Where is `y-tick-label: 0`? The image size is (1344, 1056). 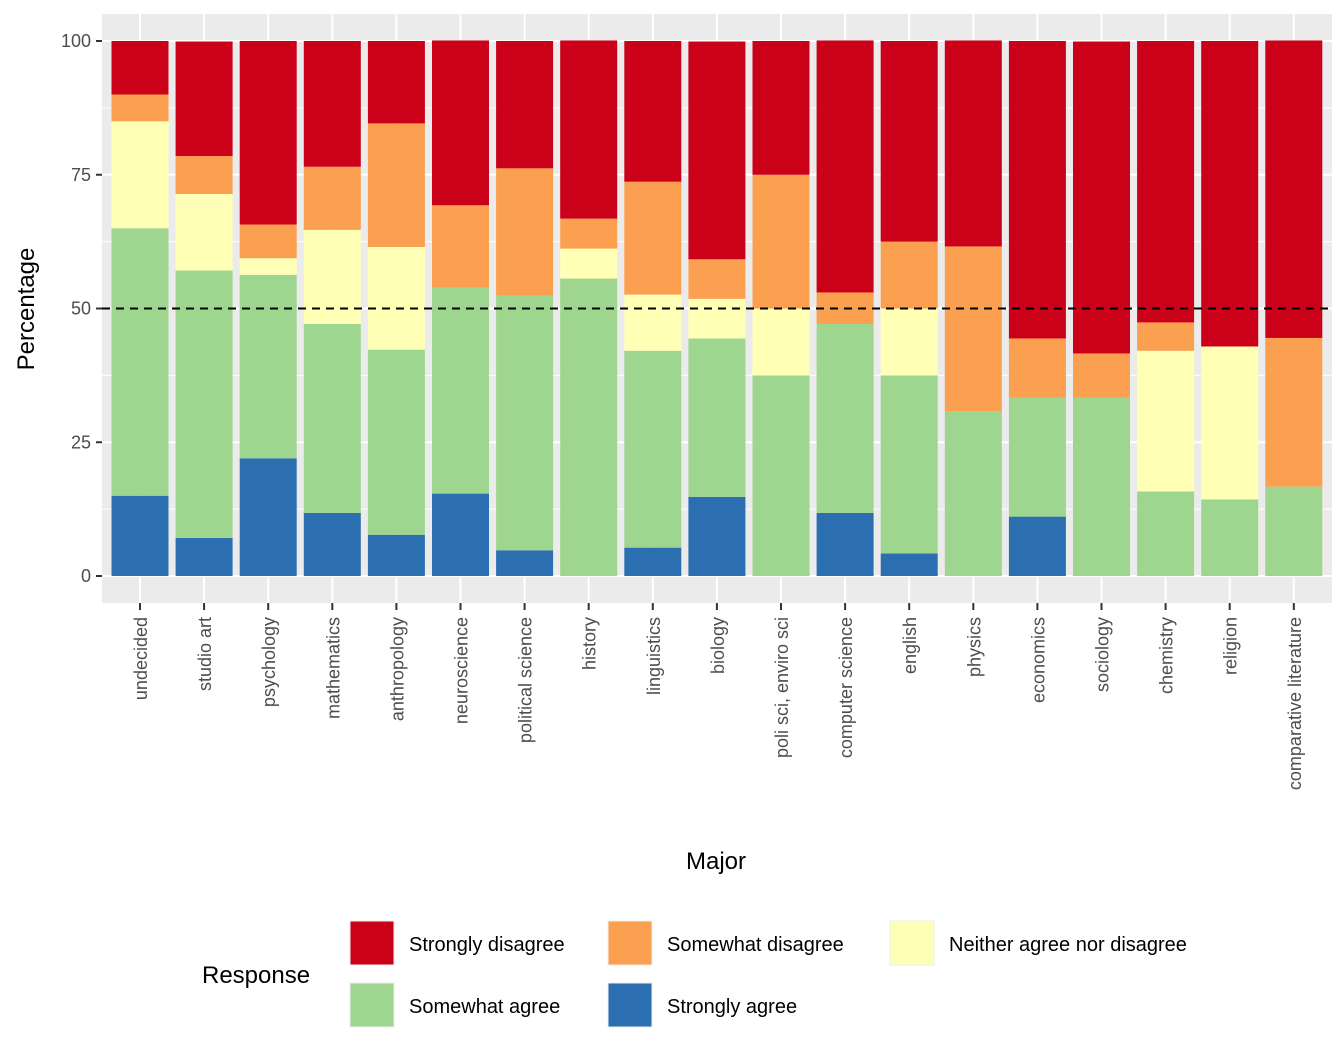
y-tick-label: 0 is located at coordinates (86, 576).